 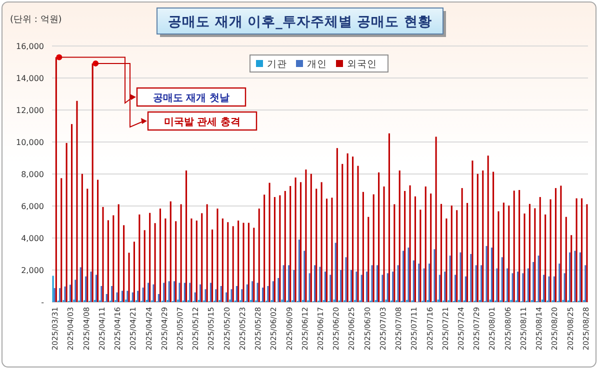 I want to click on y-tick-label: 6,000, so click(x=32, y=206).